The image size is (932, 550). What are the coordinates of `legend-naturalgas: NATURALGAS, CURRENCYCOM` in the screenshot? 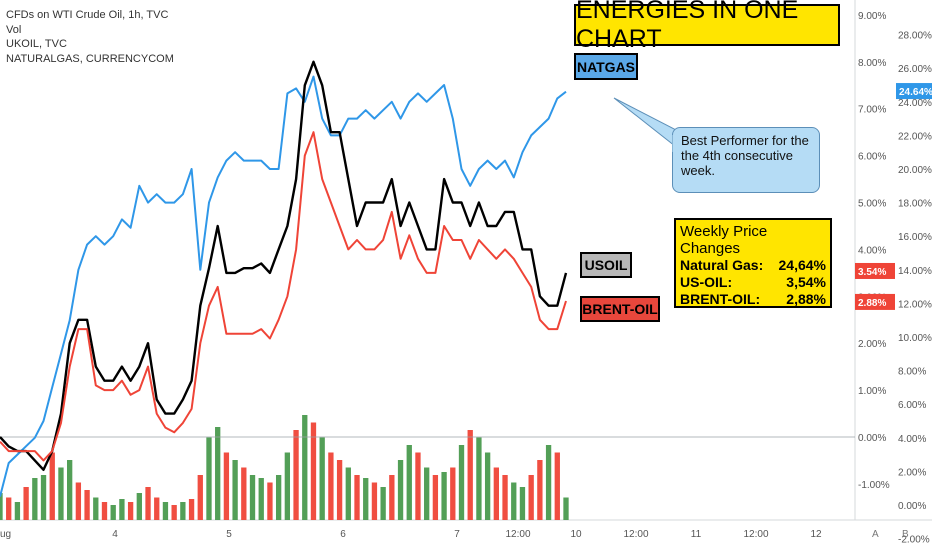 It's located at (90, 58).